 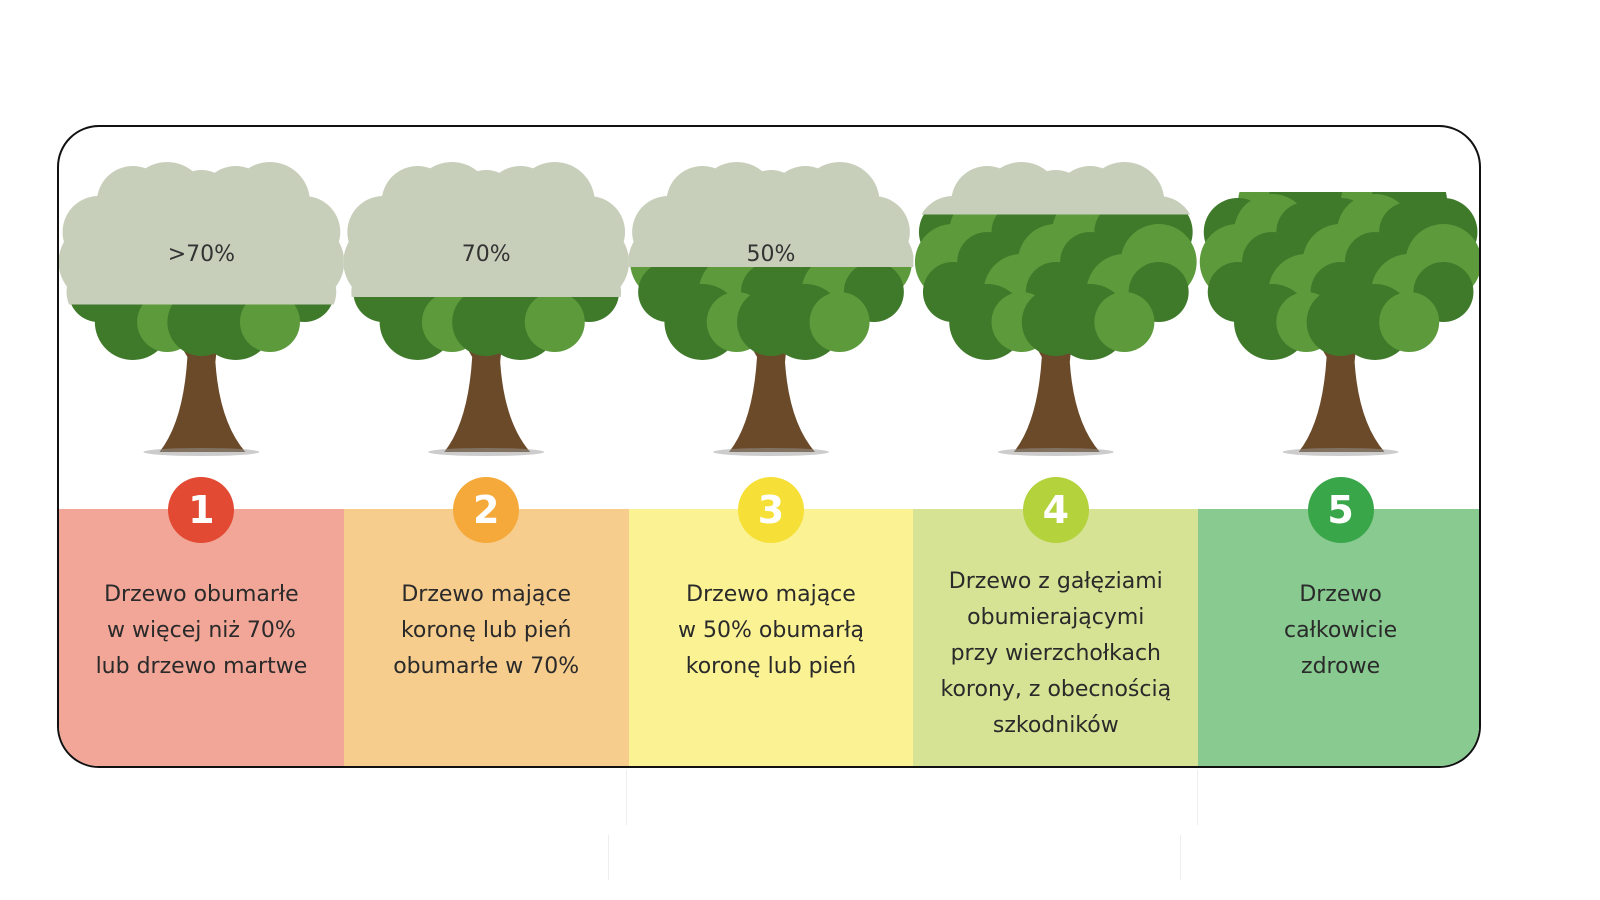 I want to click on description-line: obumierającymi, so click(x=1056, y=617).